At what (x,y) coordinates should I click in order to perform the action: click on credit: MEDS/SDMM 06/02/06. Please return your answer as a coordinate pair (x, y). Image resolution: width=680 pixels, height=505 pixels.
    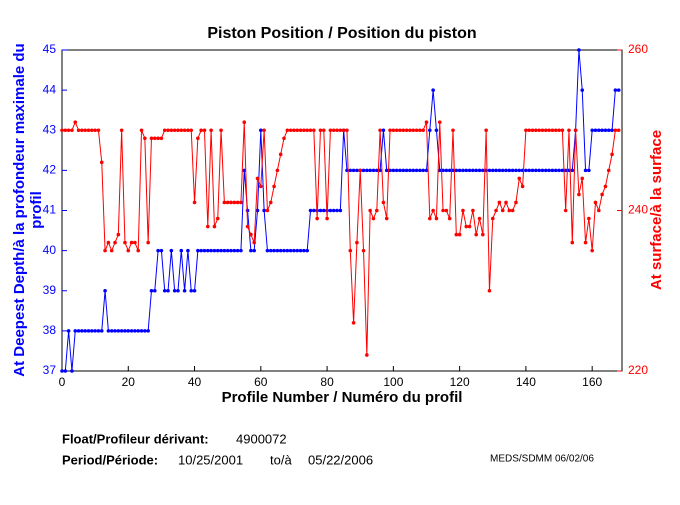
    Looking at the image, I should click on (542, 459).